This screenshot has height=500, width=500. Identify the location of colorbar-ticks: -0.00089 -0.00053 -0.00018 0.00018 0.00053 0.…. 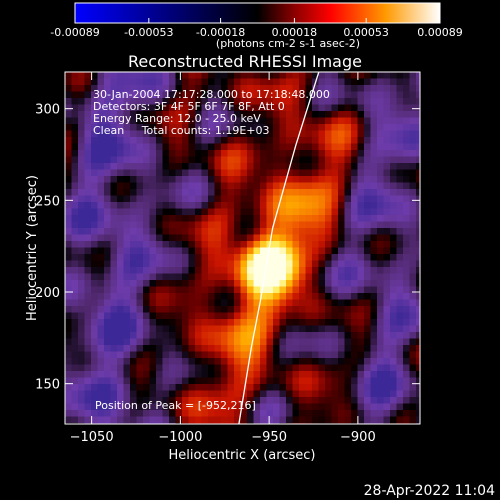
(256, 28).